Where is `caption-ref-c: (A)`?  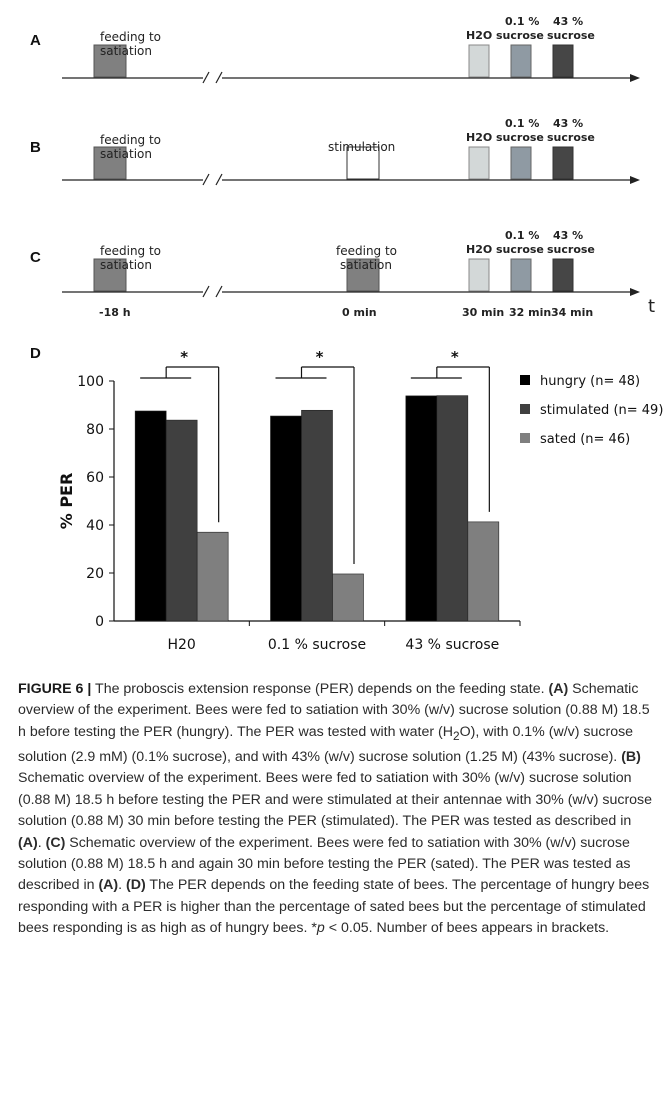
caption-ref-c: (A) is located at coordinates (108, 885).